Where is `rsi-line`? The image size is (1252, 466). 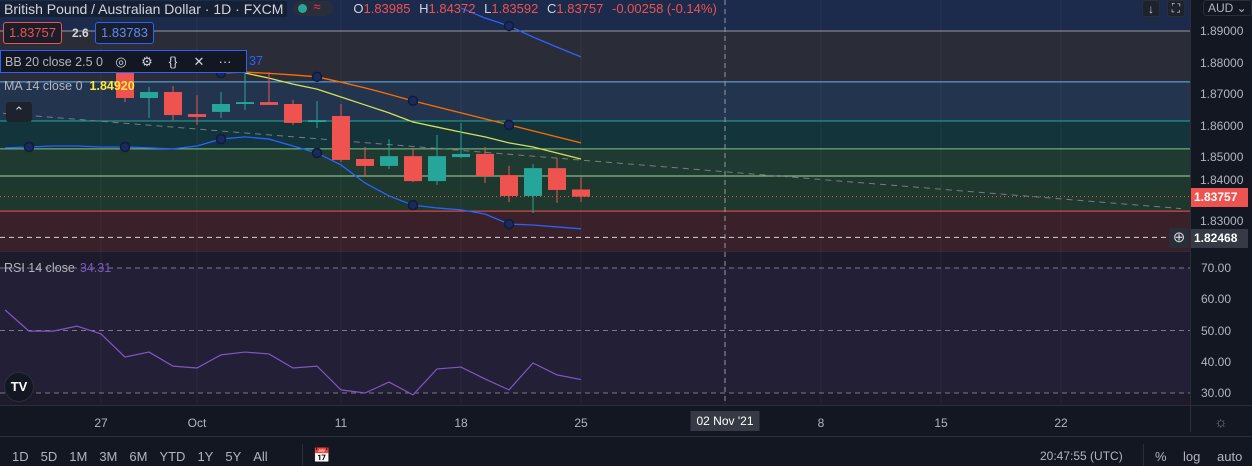 rsi-line is located at coordinates (293, 352).